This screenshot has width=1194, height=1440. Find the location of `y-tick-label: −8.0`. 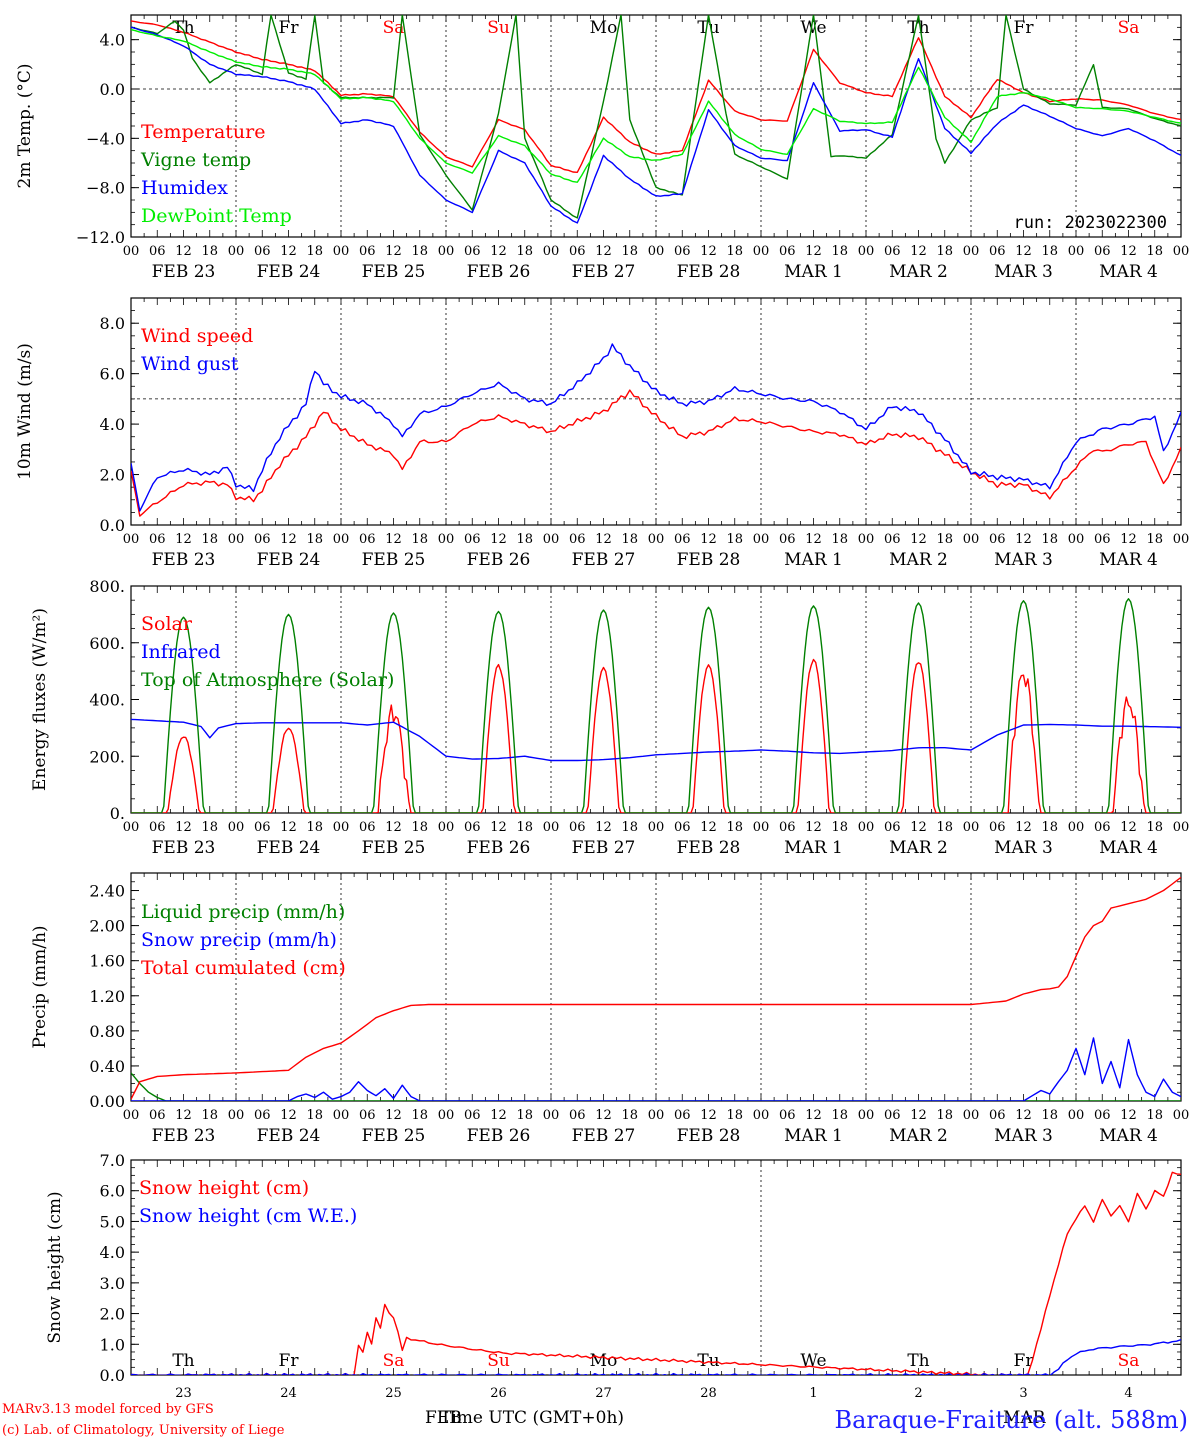

y-tick-label: −8.0 is located at coordinates (105, 188).